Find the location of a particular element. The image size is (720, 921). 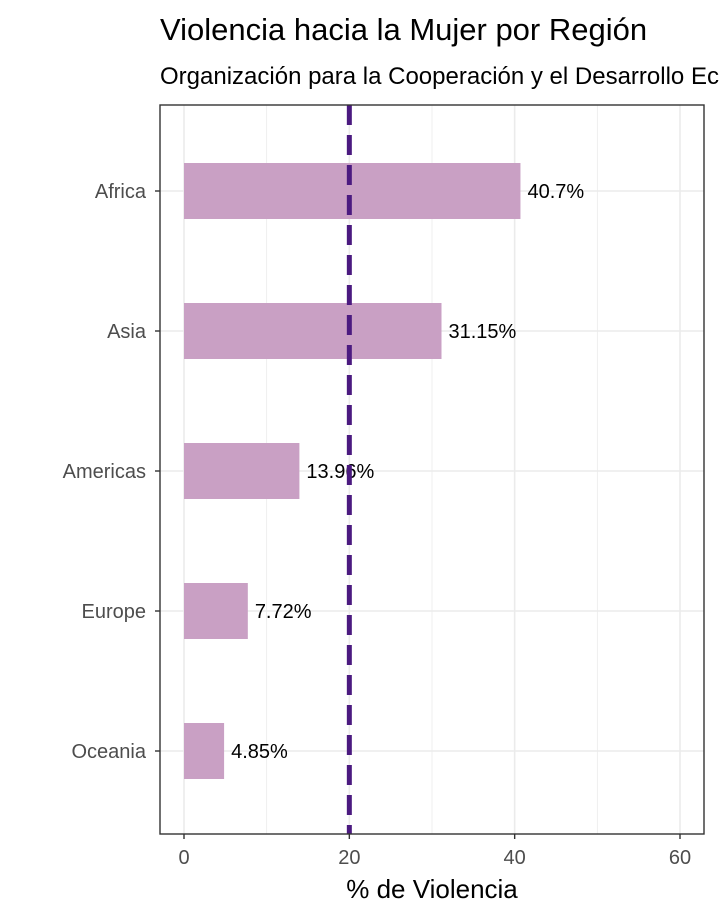

data-label-americas: 13.96% is located at coordinates (340, 472).